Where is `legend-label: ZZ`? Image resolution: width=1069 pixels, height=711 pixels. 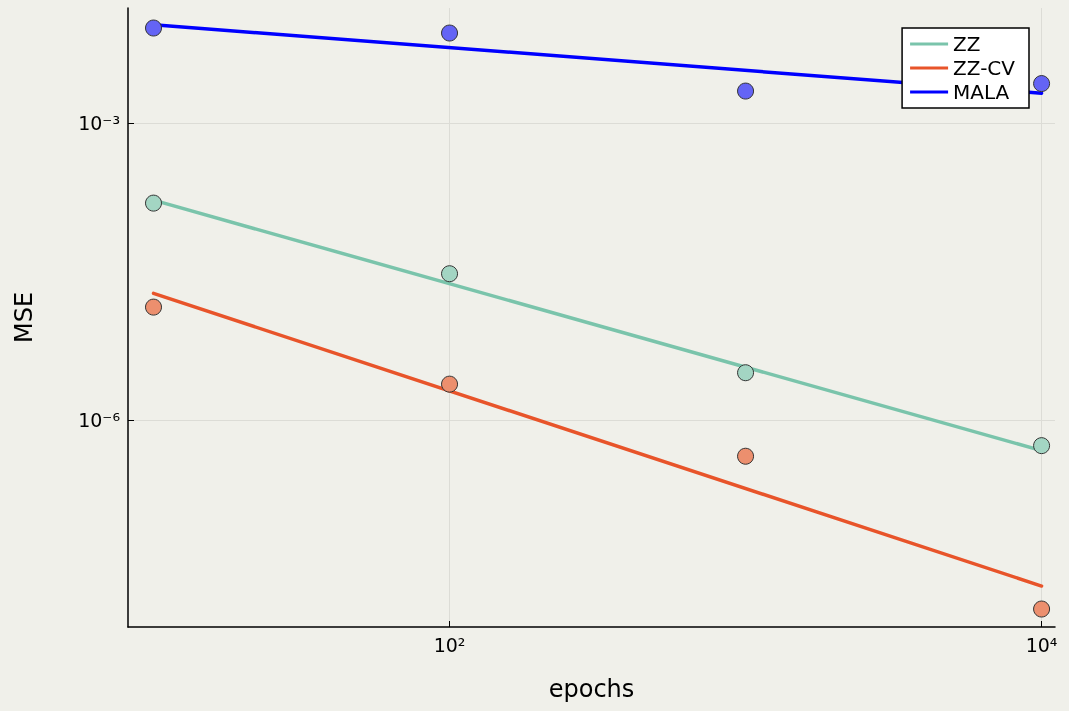 legend-label: ZZ is located at coordinates (967, 44).